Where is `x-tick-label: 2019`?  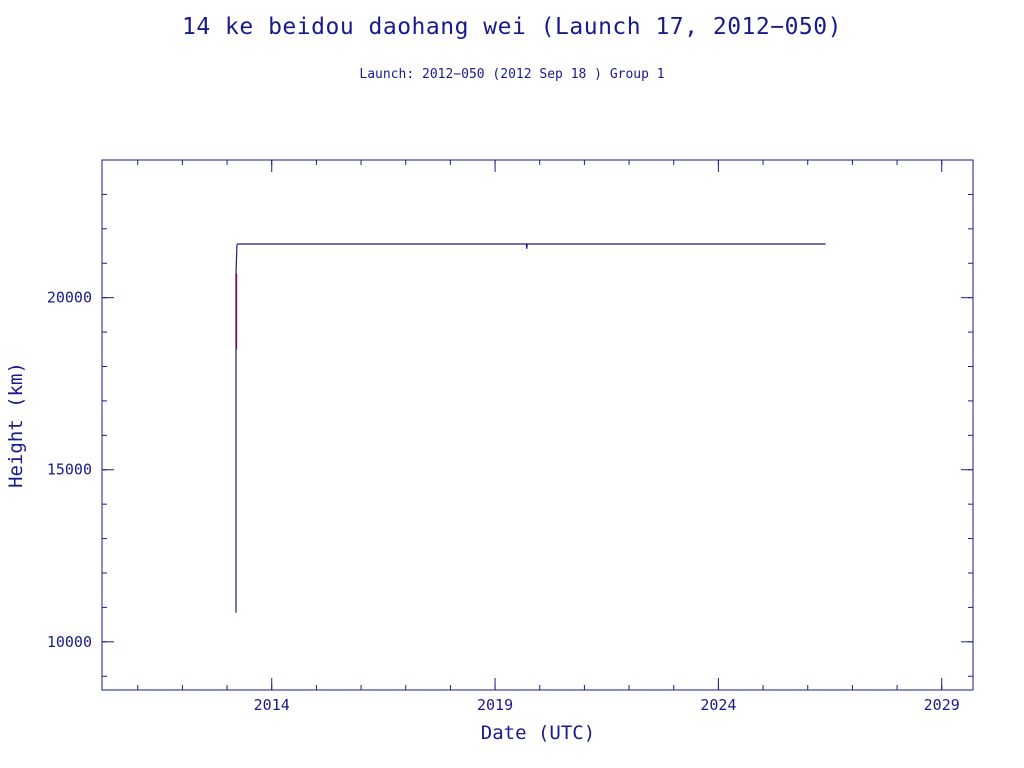 x-tick-label: 2019 is located at coordinates (495, 705).